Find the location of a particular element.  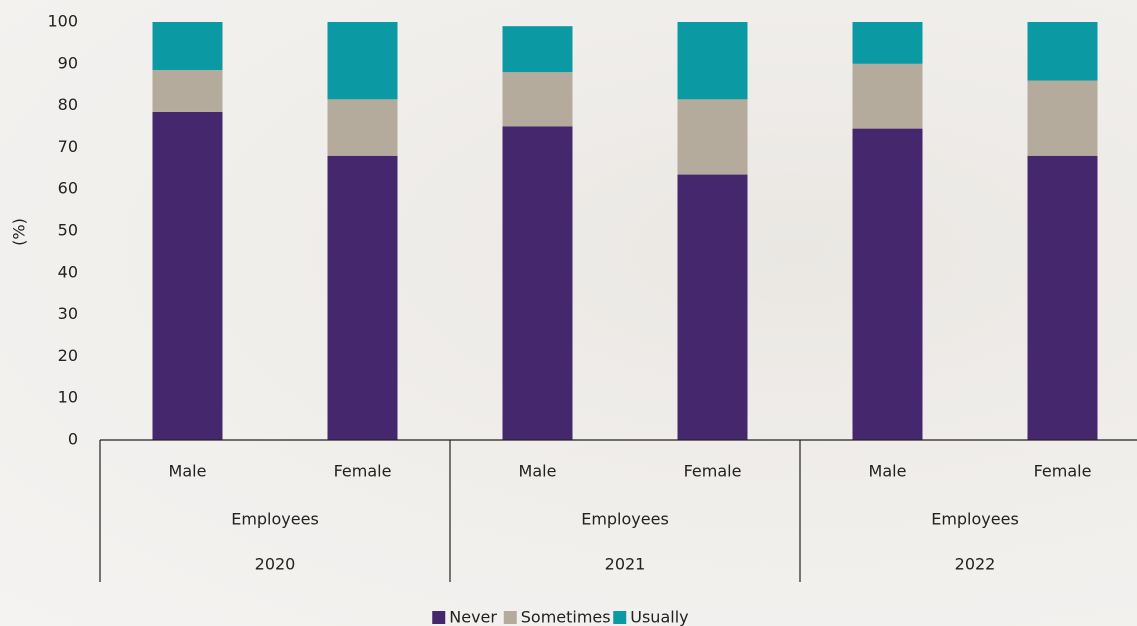

y-tick-label: 80 is located at coordinates (68, 104).